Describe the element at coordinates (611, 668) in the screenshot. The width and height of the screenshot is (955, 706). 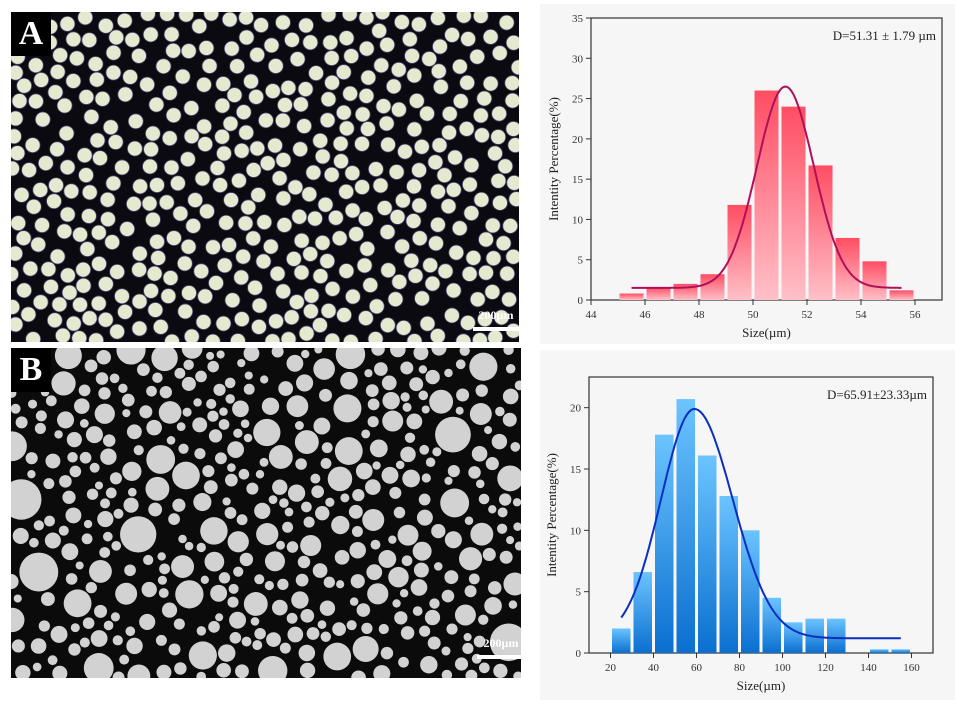
I see `x-tick-label: 20` at that location.